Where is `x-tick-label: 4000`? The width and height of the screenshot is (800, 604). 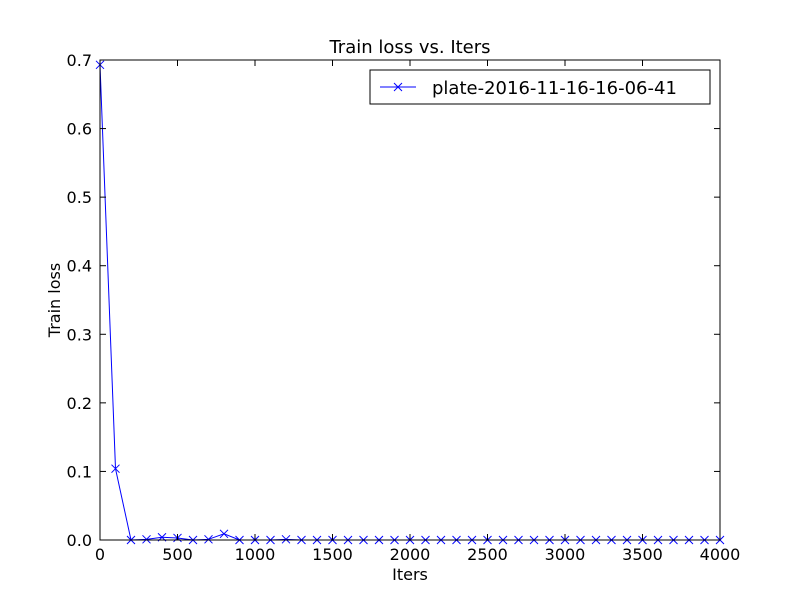
x-tick-label: 4000 is located at coordinates (720, 554).